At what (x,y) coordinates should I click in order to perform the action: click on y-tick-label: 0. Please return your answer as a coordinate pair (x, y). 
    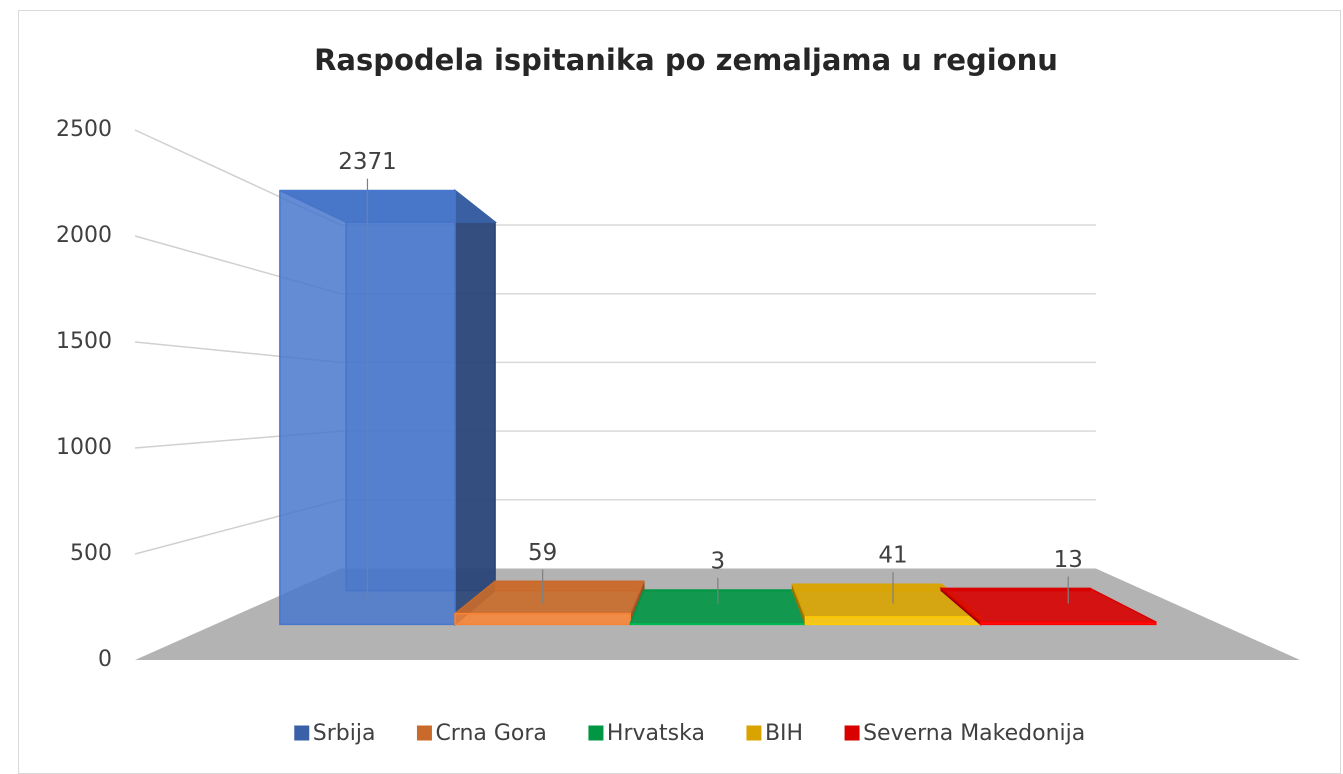
    Looking at the image, I should click on (105, 659).